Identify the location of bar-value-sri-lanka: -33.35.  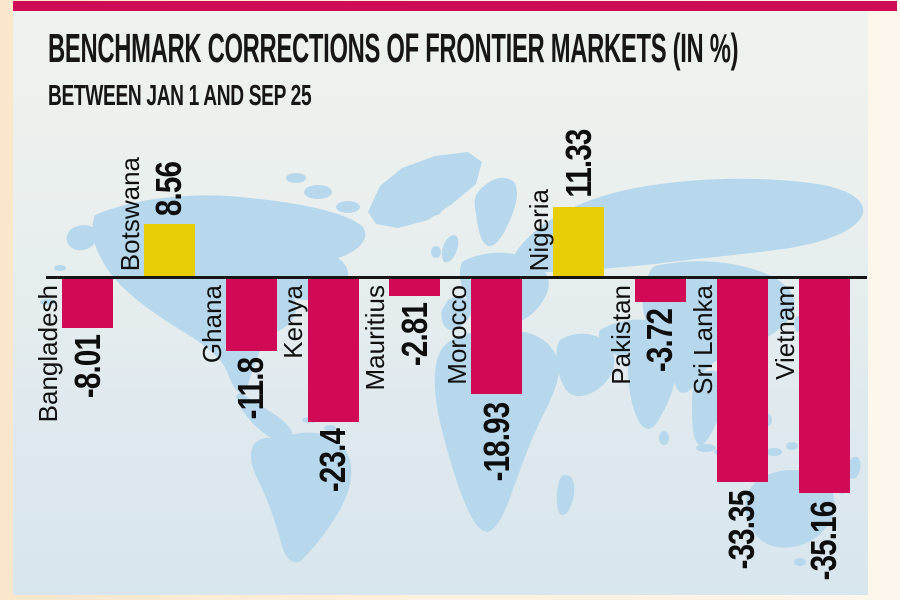
(742, 530).